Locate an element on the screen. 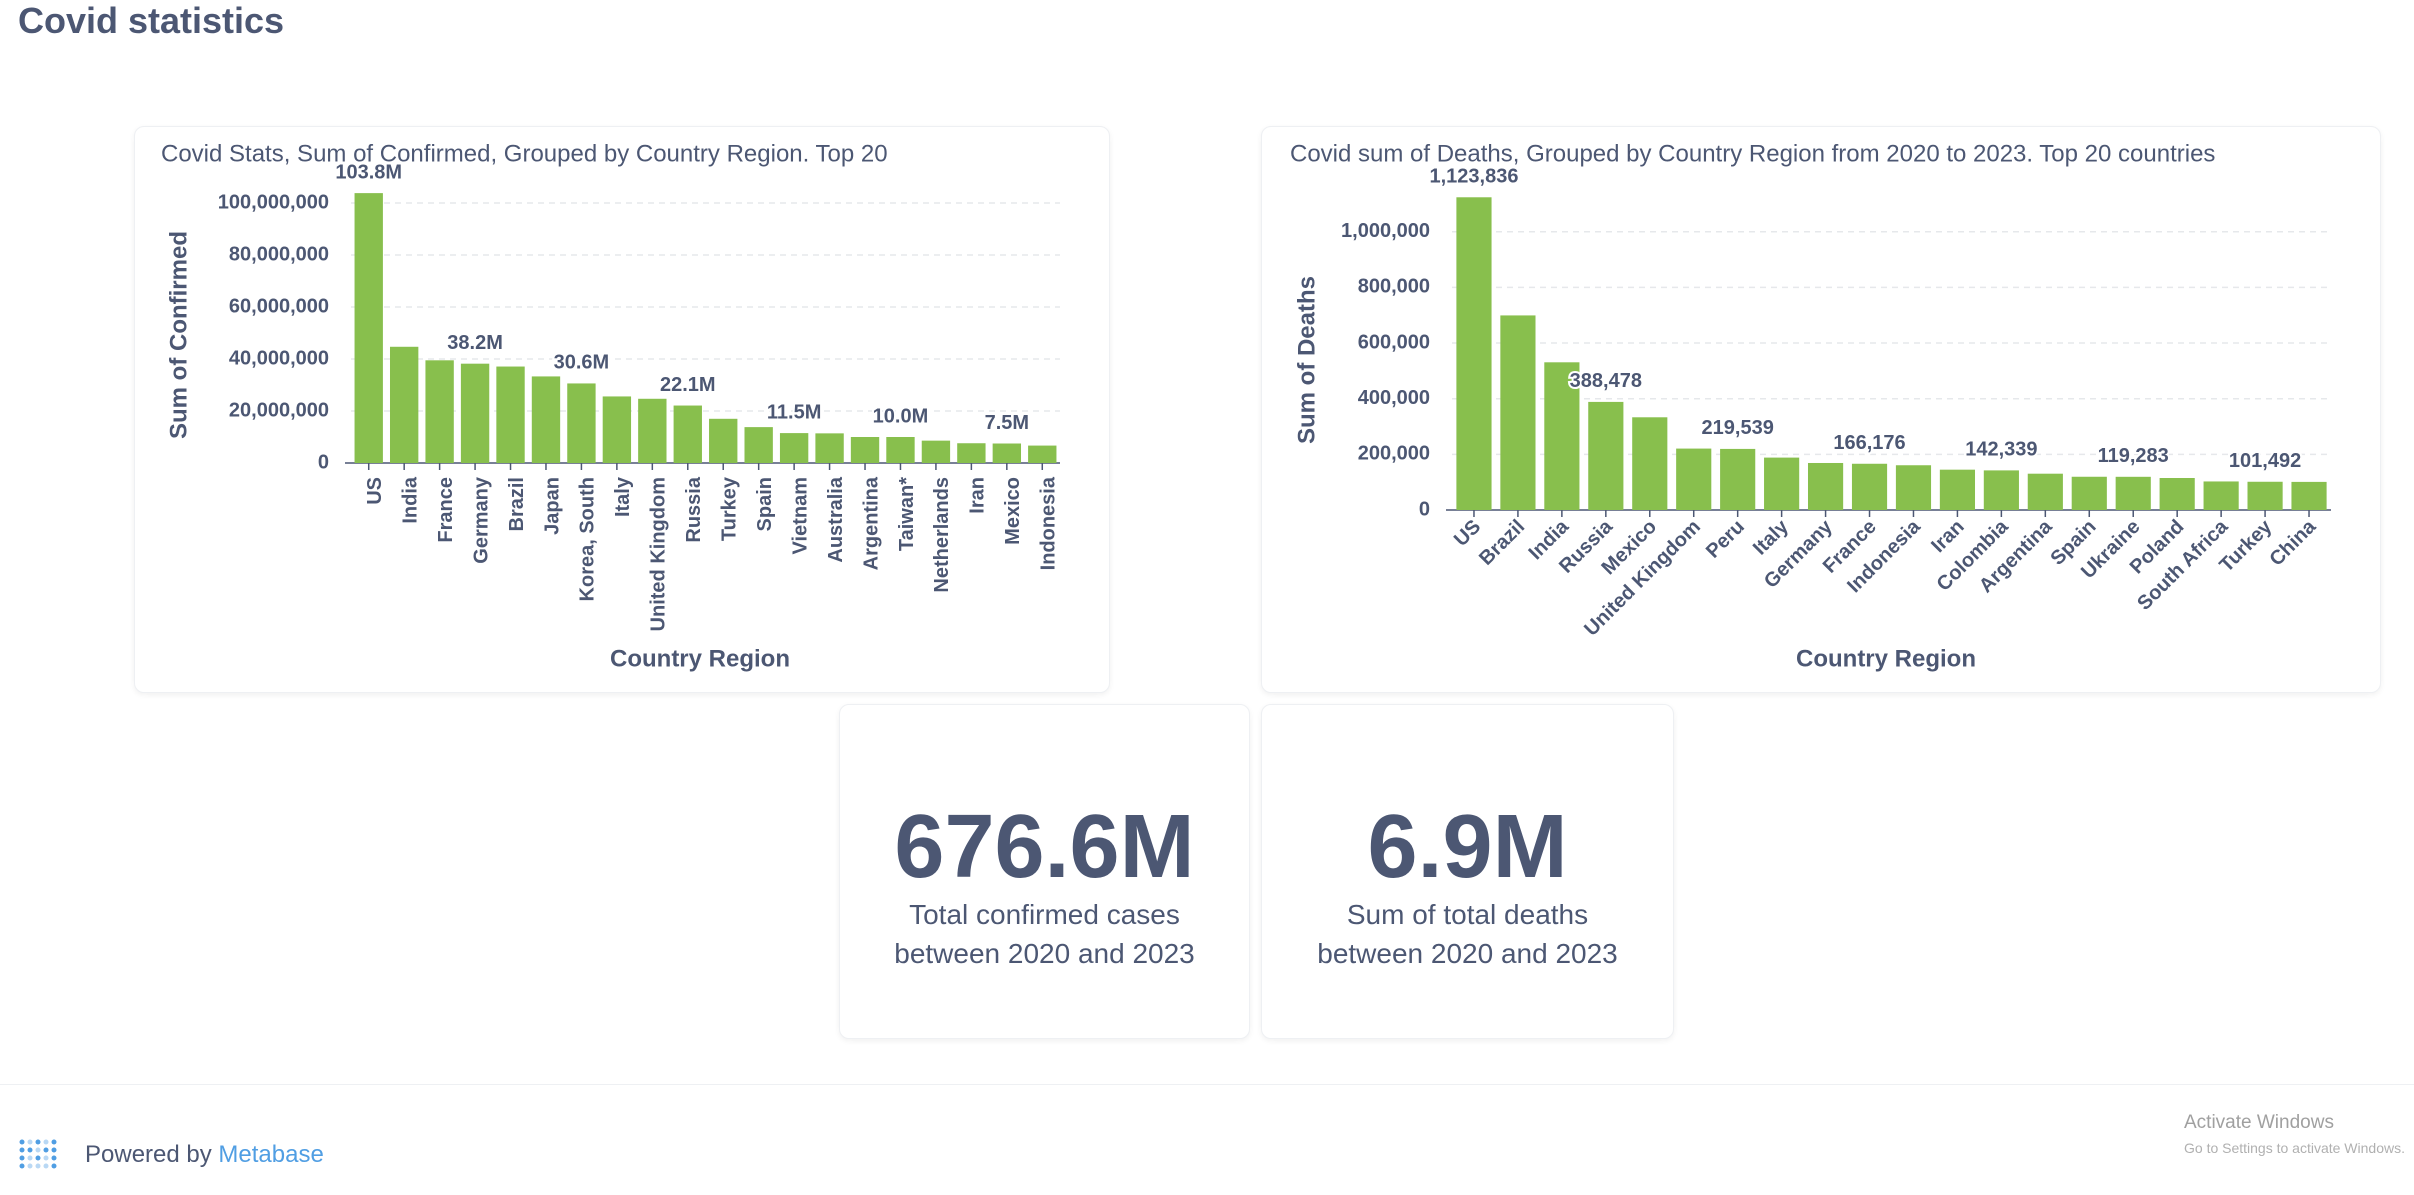 Image resolution: width=2414 pixels, height=1195 pixels. x-tick-label: United Kingdom is located at coordinates (659, 554).